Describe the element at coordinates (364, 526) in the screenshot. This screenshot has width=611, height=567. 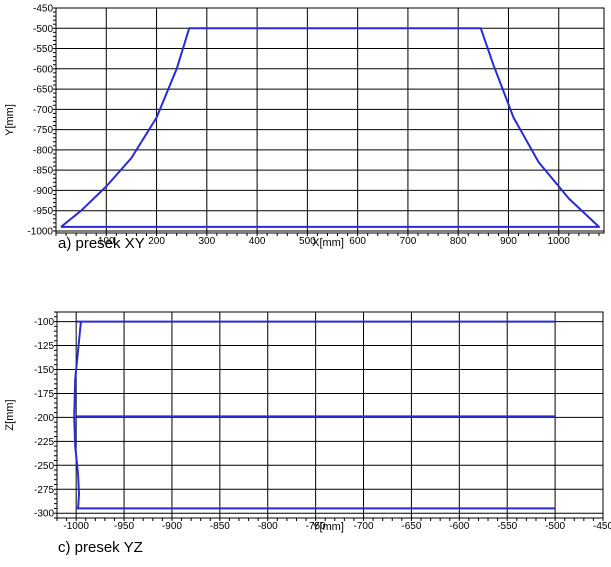
I see `x-tick-label: -700` at that location.